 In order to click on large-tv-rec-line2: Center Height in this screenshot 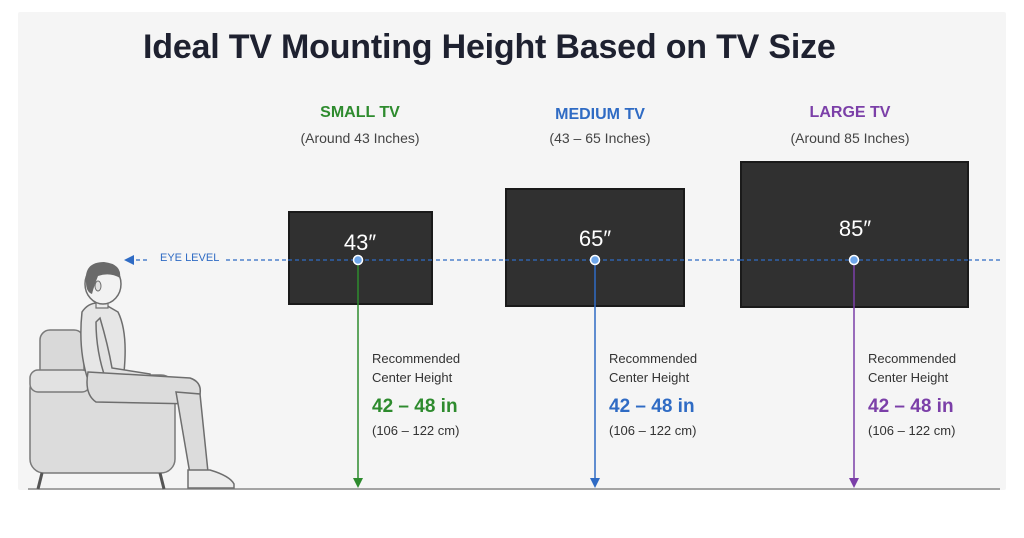, I will do `click(908, 377)`.